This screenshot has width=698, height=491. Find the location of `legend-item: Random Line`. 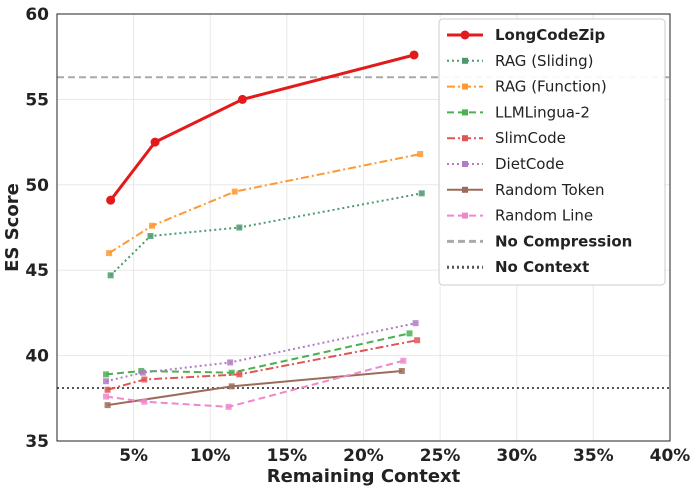

legend-item: Random Line is located at coordinates (520, 216).